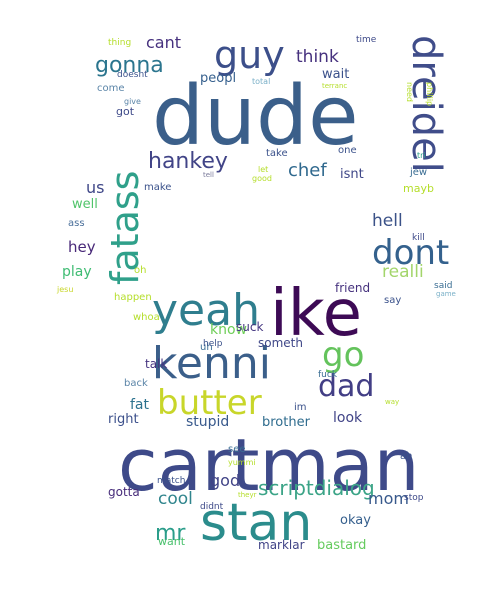 The width and height of the screenshot is (491, 599). Describe the element at coordinates (136, 383) in the screenshot. I see `word: back` at that location.